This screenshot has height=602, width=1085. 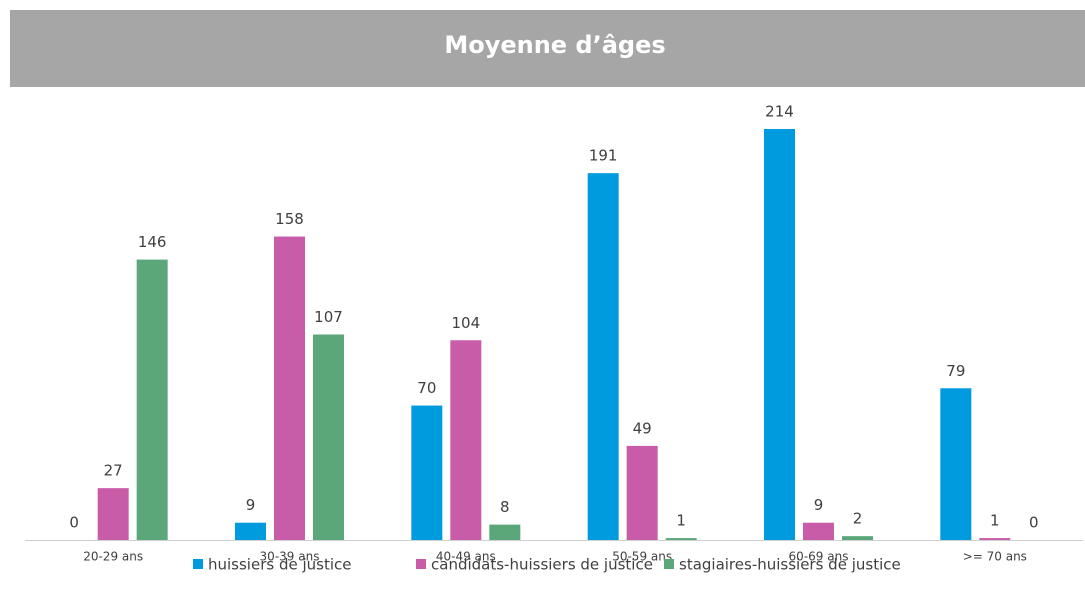 I want to click on x-tick-label: >= 70 ans, so click(x=995, y=557).